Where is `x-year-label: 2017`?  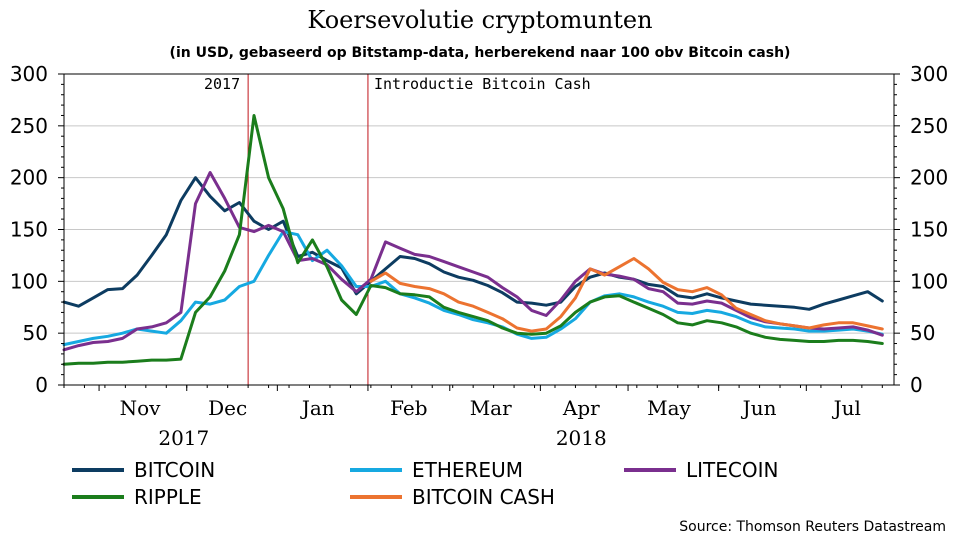 x-year-label: 2017 is located at coordinates (183, 438).